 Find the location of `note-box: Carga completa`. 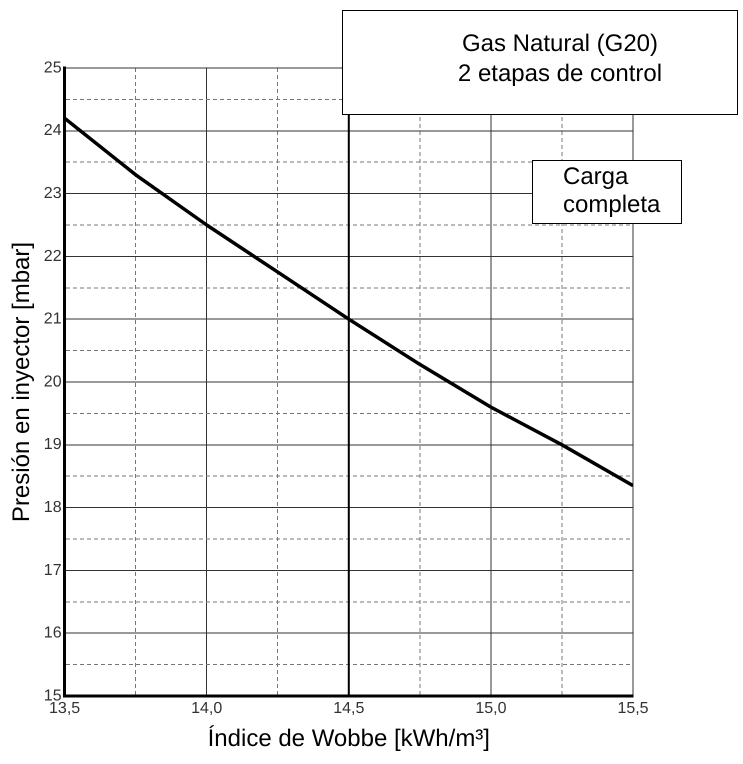

note-box: Carga completa is located at coordinates (607, 192).